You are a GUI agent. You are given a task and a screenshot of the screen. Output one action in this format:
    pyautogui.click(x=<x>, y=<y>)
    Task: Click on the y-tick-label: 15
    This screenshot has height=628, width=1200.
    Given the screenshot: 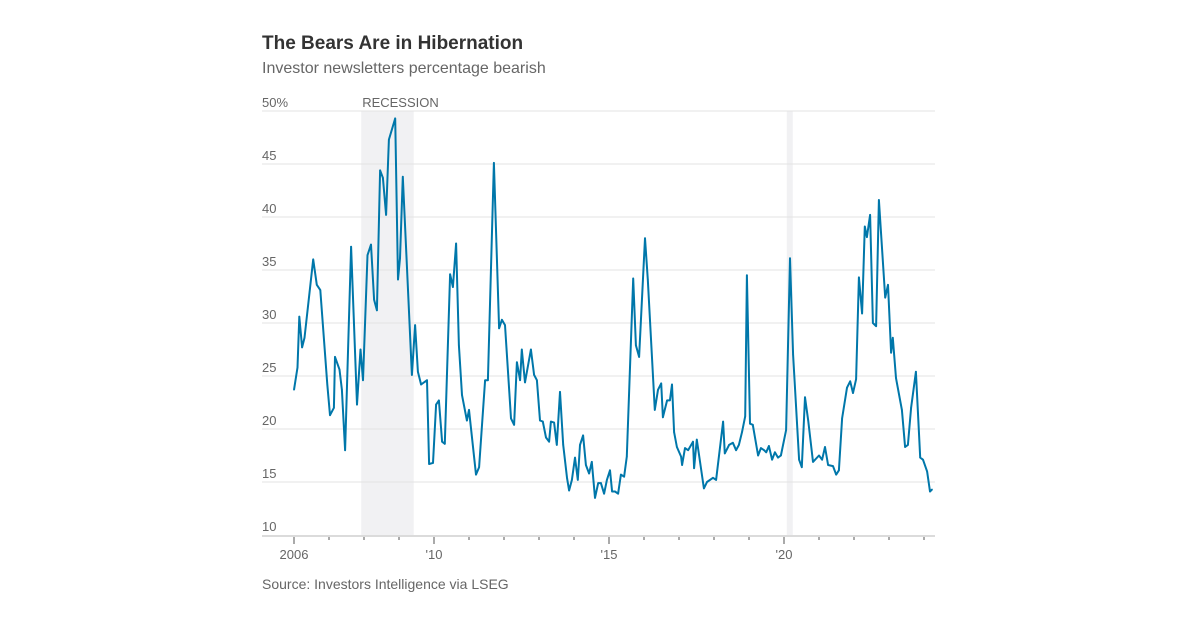 What is the action you would take?
    pyautogui.click(x=269, y=473)
    